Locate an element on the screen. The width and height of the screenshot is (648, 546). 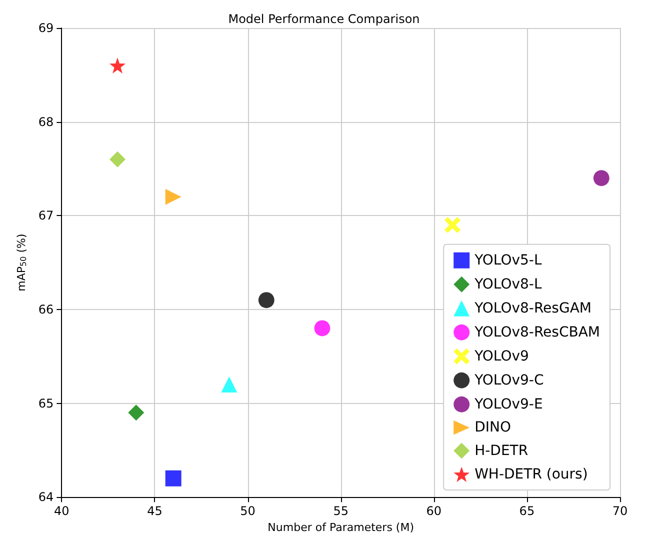
legend-label: YOLOv9-E is located at coordinates (508, 404).